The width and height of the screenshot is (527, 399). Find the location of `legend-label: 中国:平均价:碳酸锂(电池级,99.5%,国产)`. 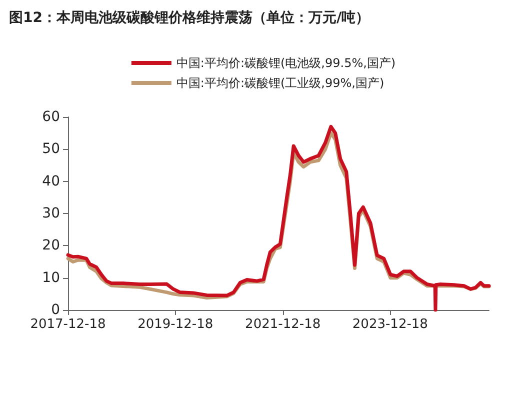

legend-label: 中国:平均价:碳酸锂(电池级,99.5%,国产) is located at coordinates (286, 63).